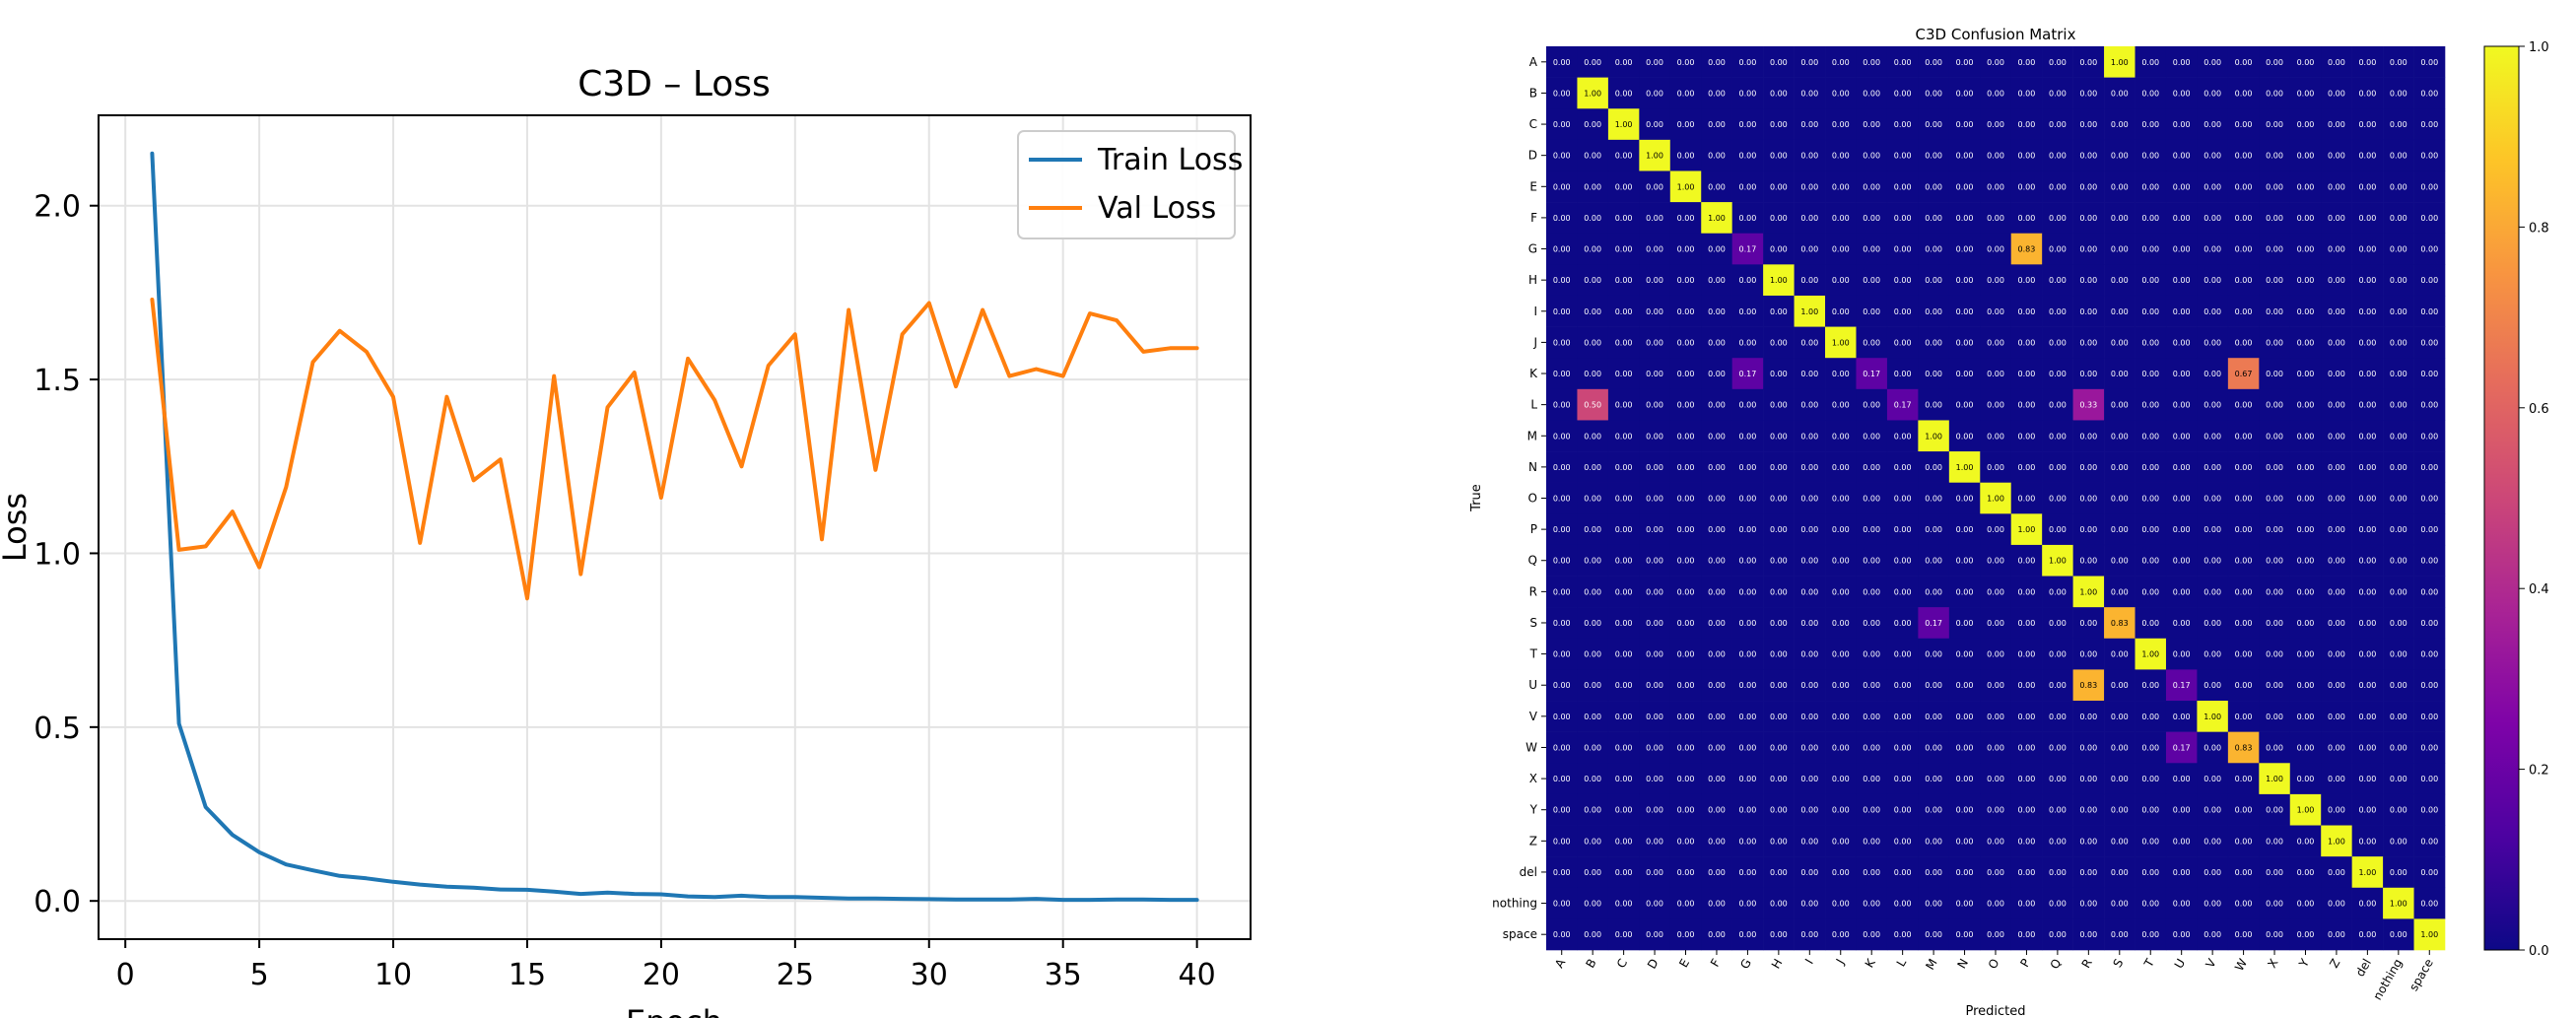  Describe the element at coordinates (1533, 62) in the screenshot. I see `cm-row-label: A` at that location.